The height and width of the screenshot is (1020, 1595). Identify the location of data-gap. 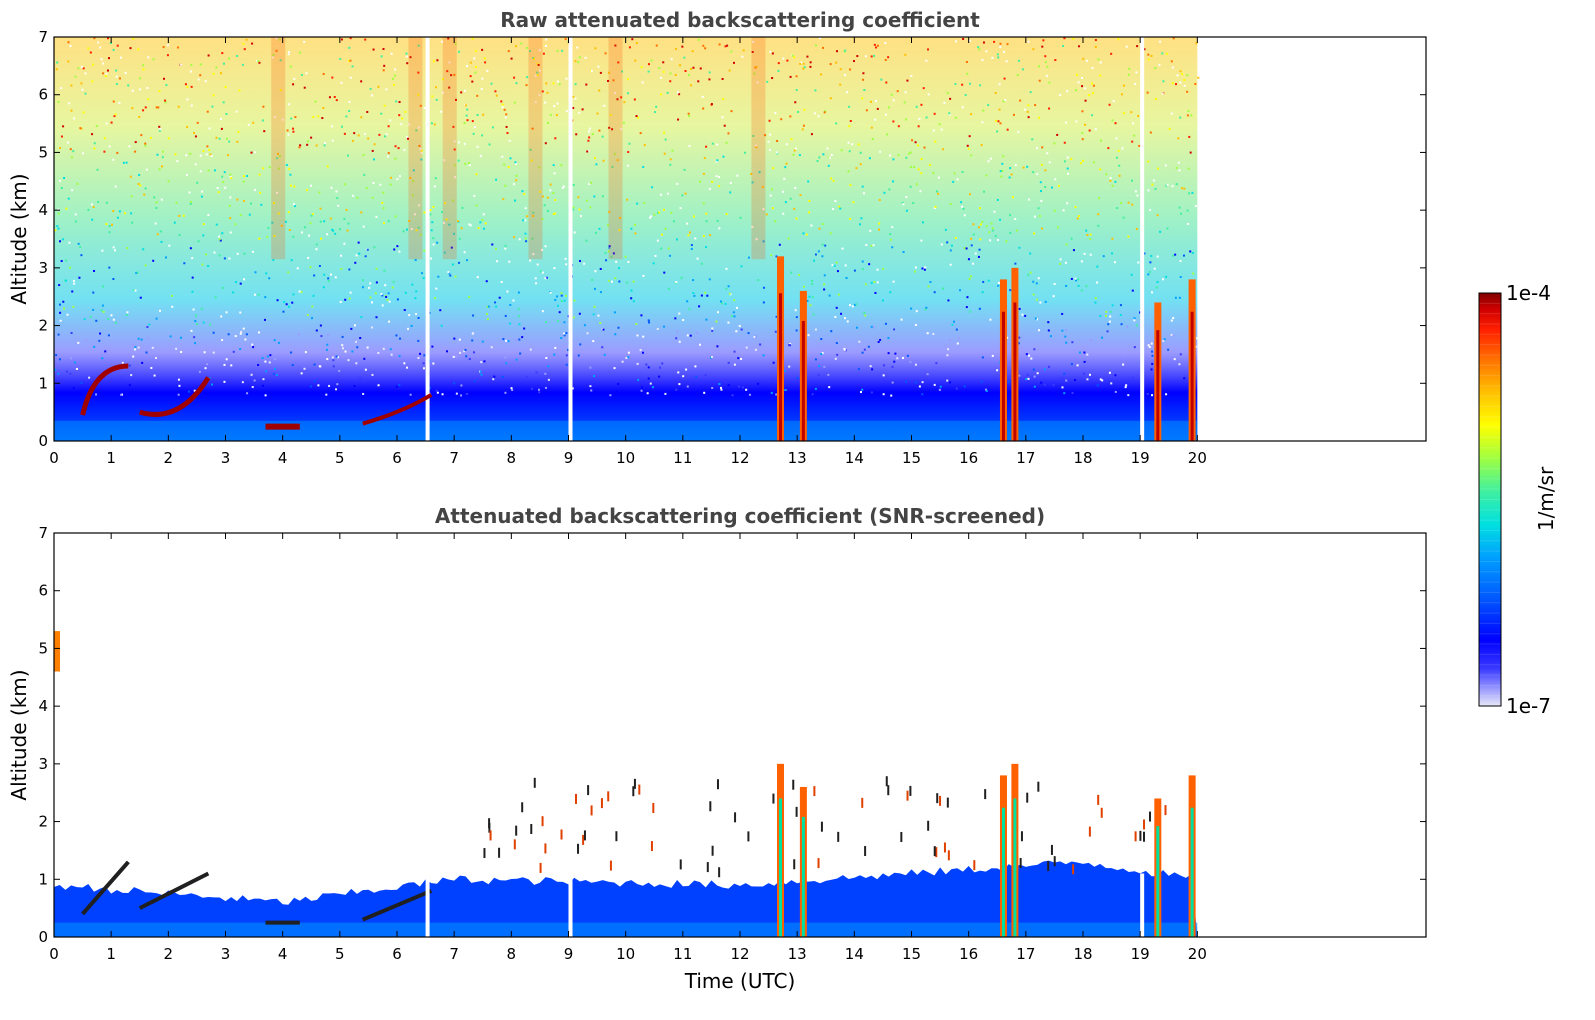
(570, 905).